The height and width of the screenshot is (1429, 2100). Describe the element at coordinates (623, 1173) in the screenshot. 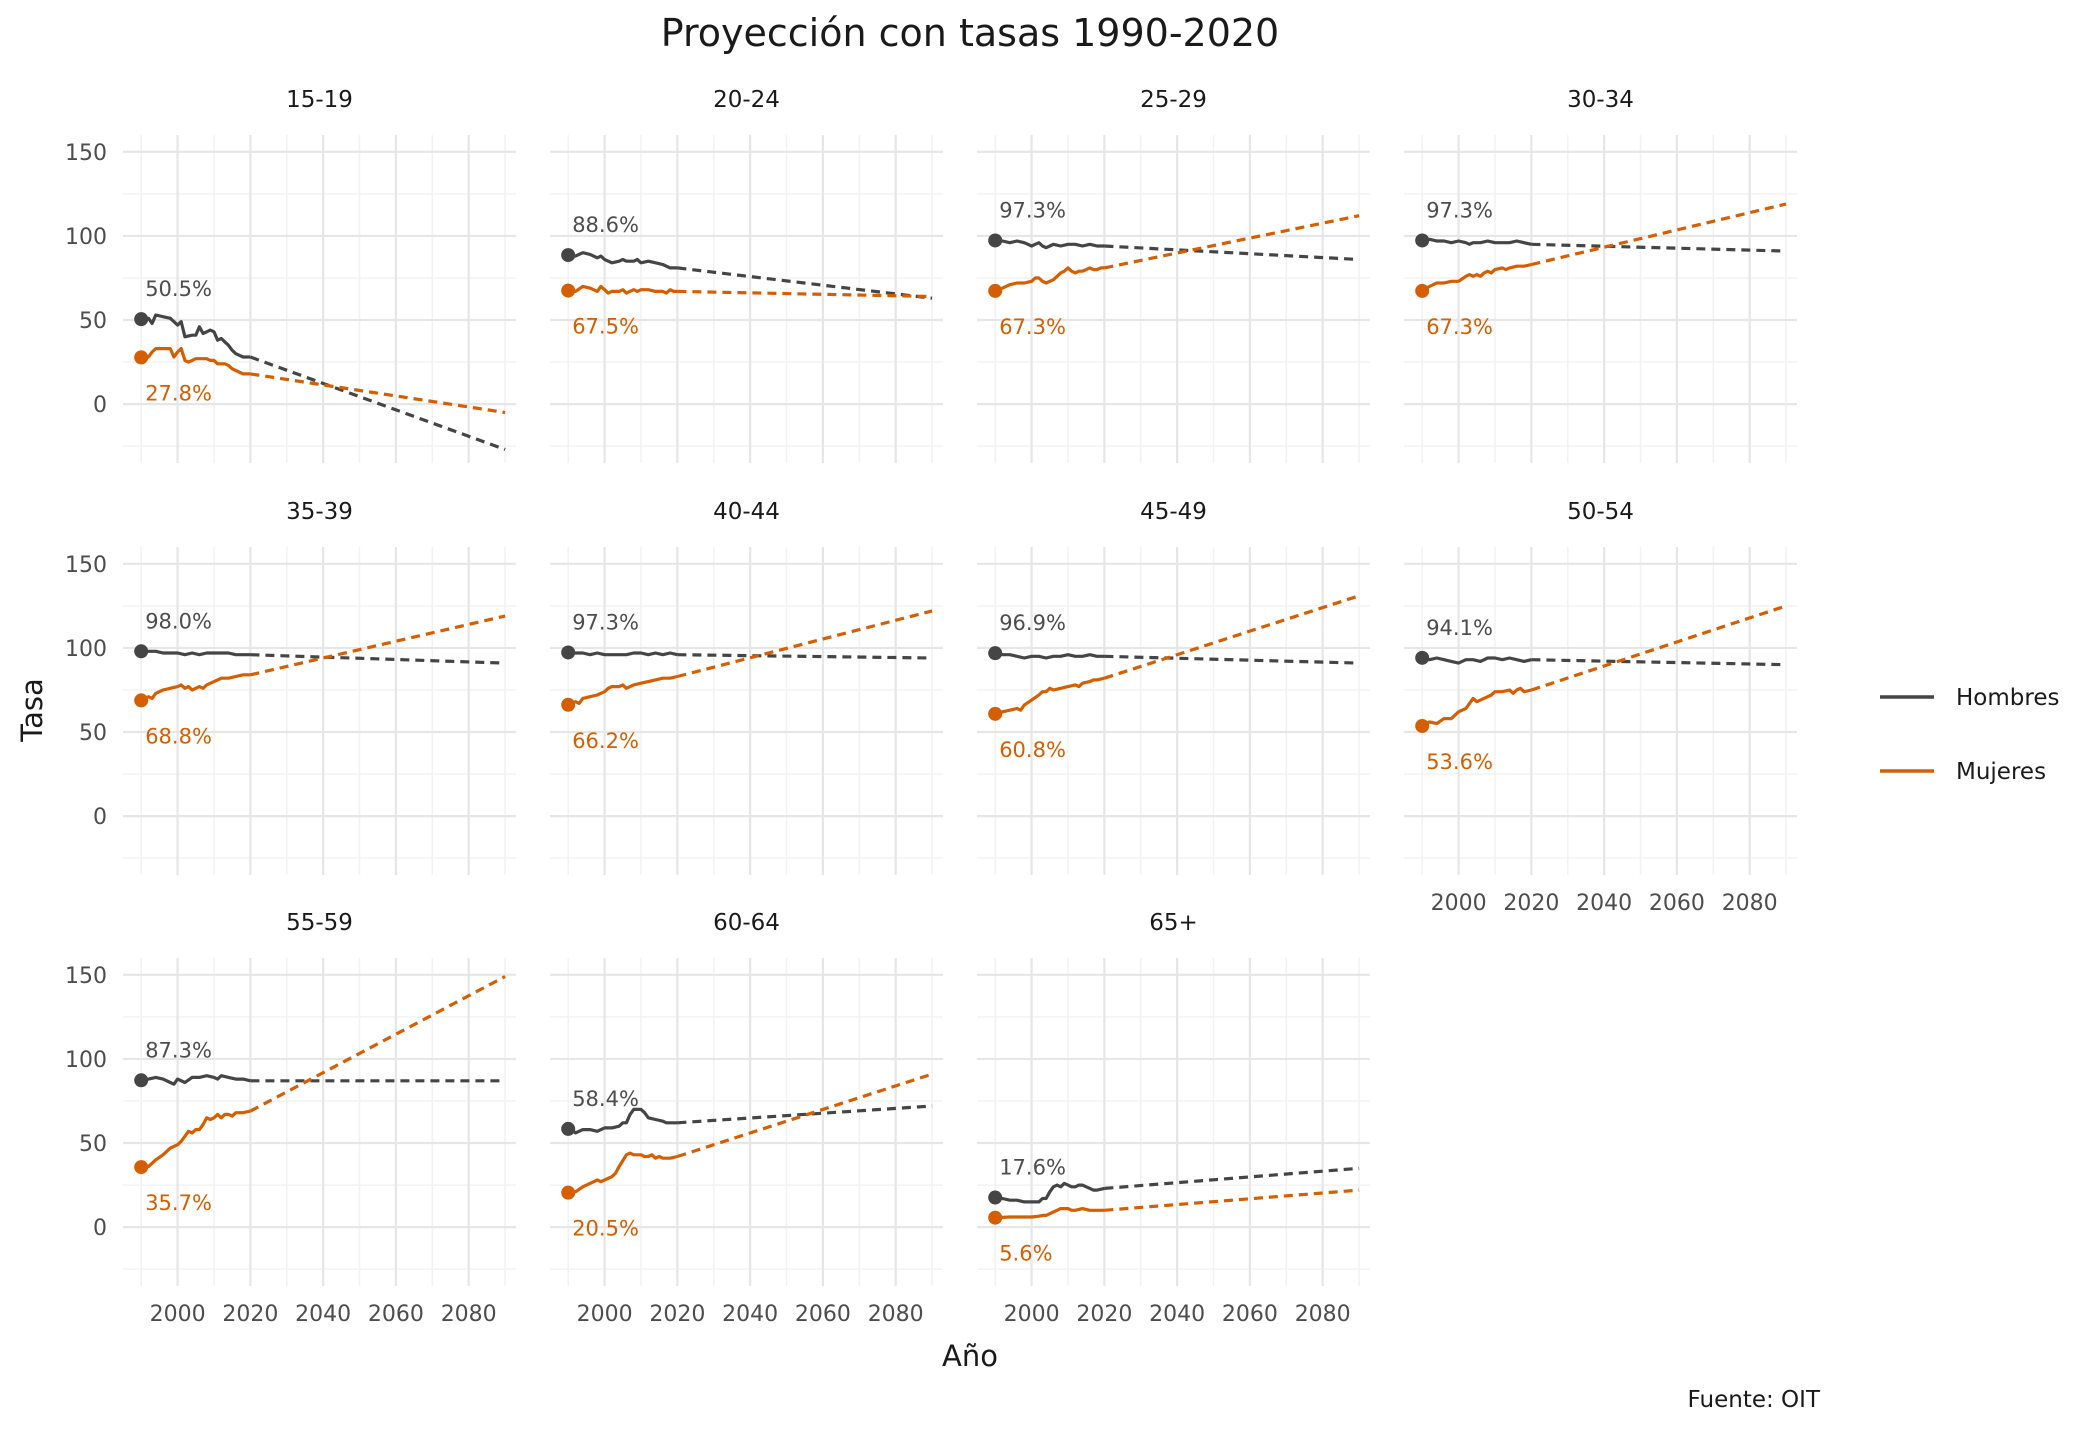

I see `panel-60-64-mujeres-observed-line` at that location.